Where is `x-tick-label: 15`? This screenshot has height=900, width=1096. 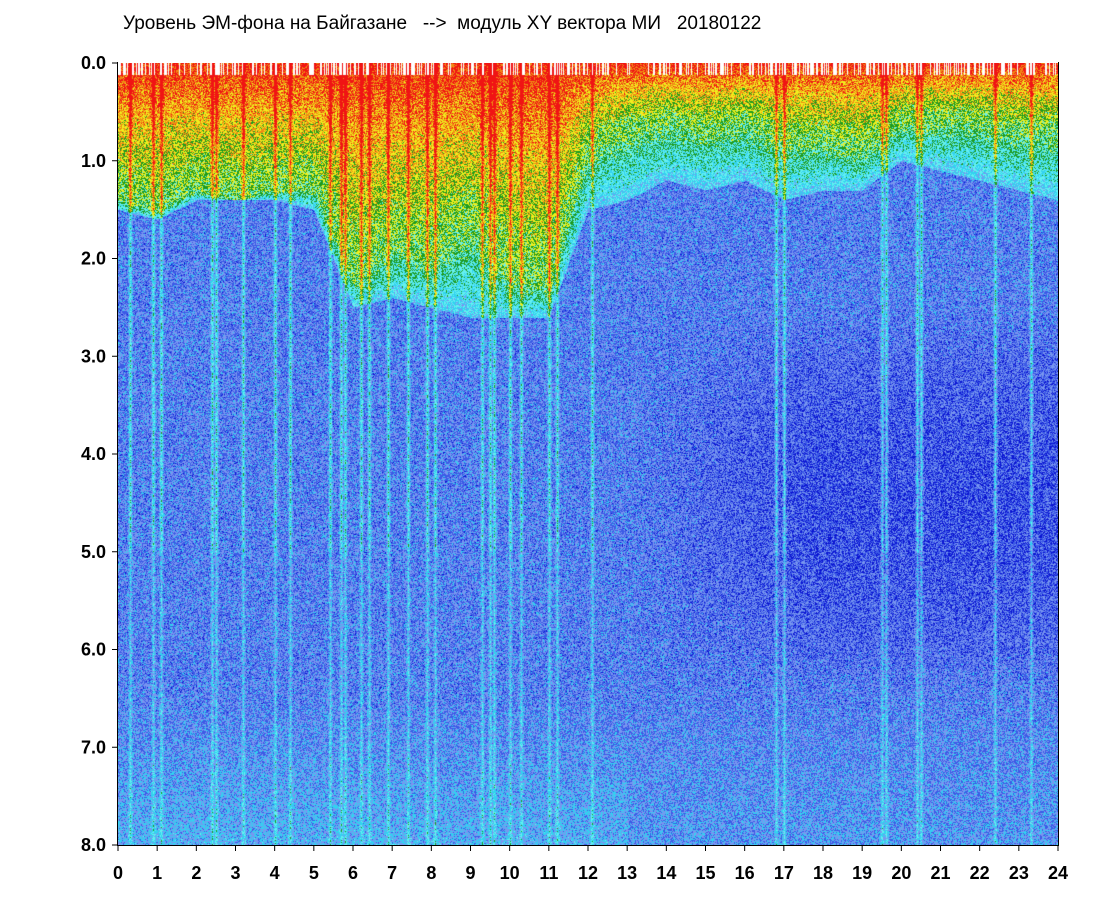
x-tick-label: 15 is located at coordinates (705, 873).